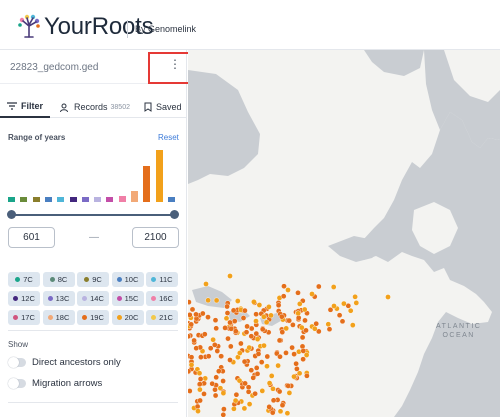 This screenshot has height=417, width=500. What do you see at coordinates (127, 317) in the screenshot?
I see `century-chip-20c: 20C` at bounding box center [127, 317].